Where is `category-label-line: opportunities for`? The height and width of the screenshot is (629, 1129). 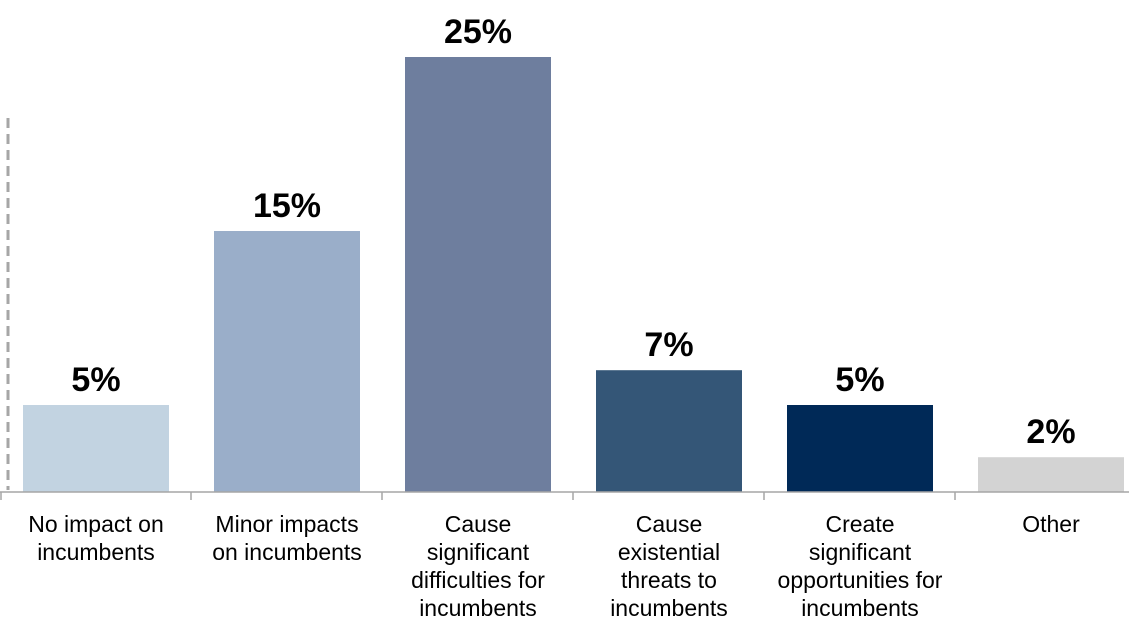 category-label-line: opportunities for is located at coordinates (860, 580).